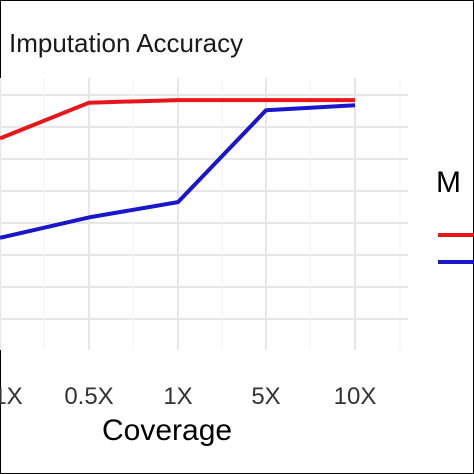 Image resolution: width=474 pixels, height=474 pixels. Describe the element at coordinates (265, 396) in the screenshot. I see `x-tick-label: 5X` at that location.